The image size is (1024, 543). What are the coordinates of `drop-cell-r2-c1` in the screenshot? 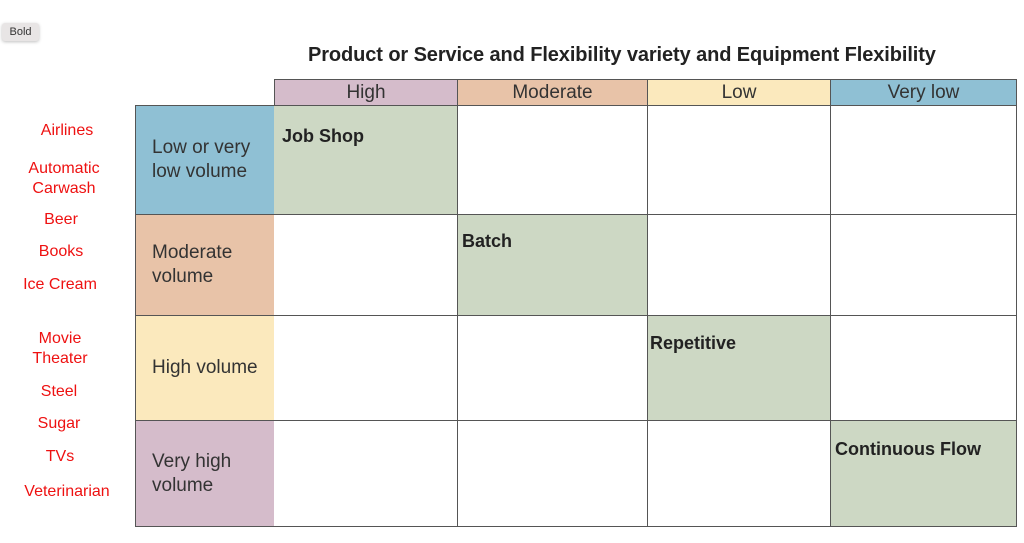 It's located at (366, 265).